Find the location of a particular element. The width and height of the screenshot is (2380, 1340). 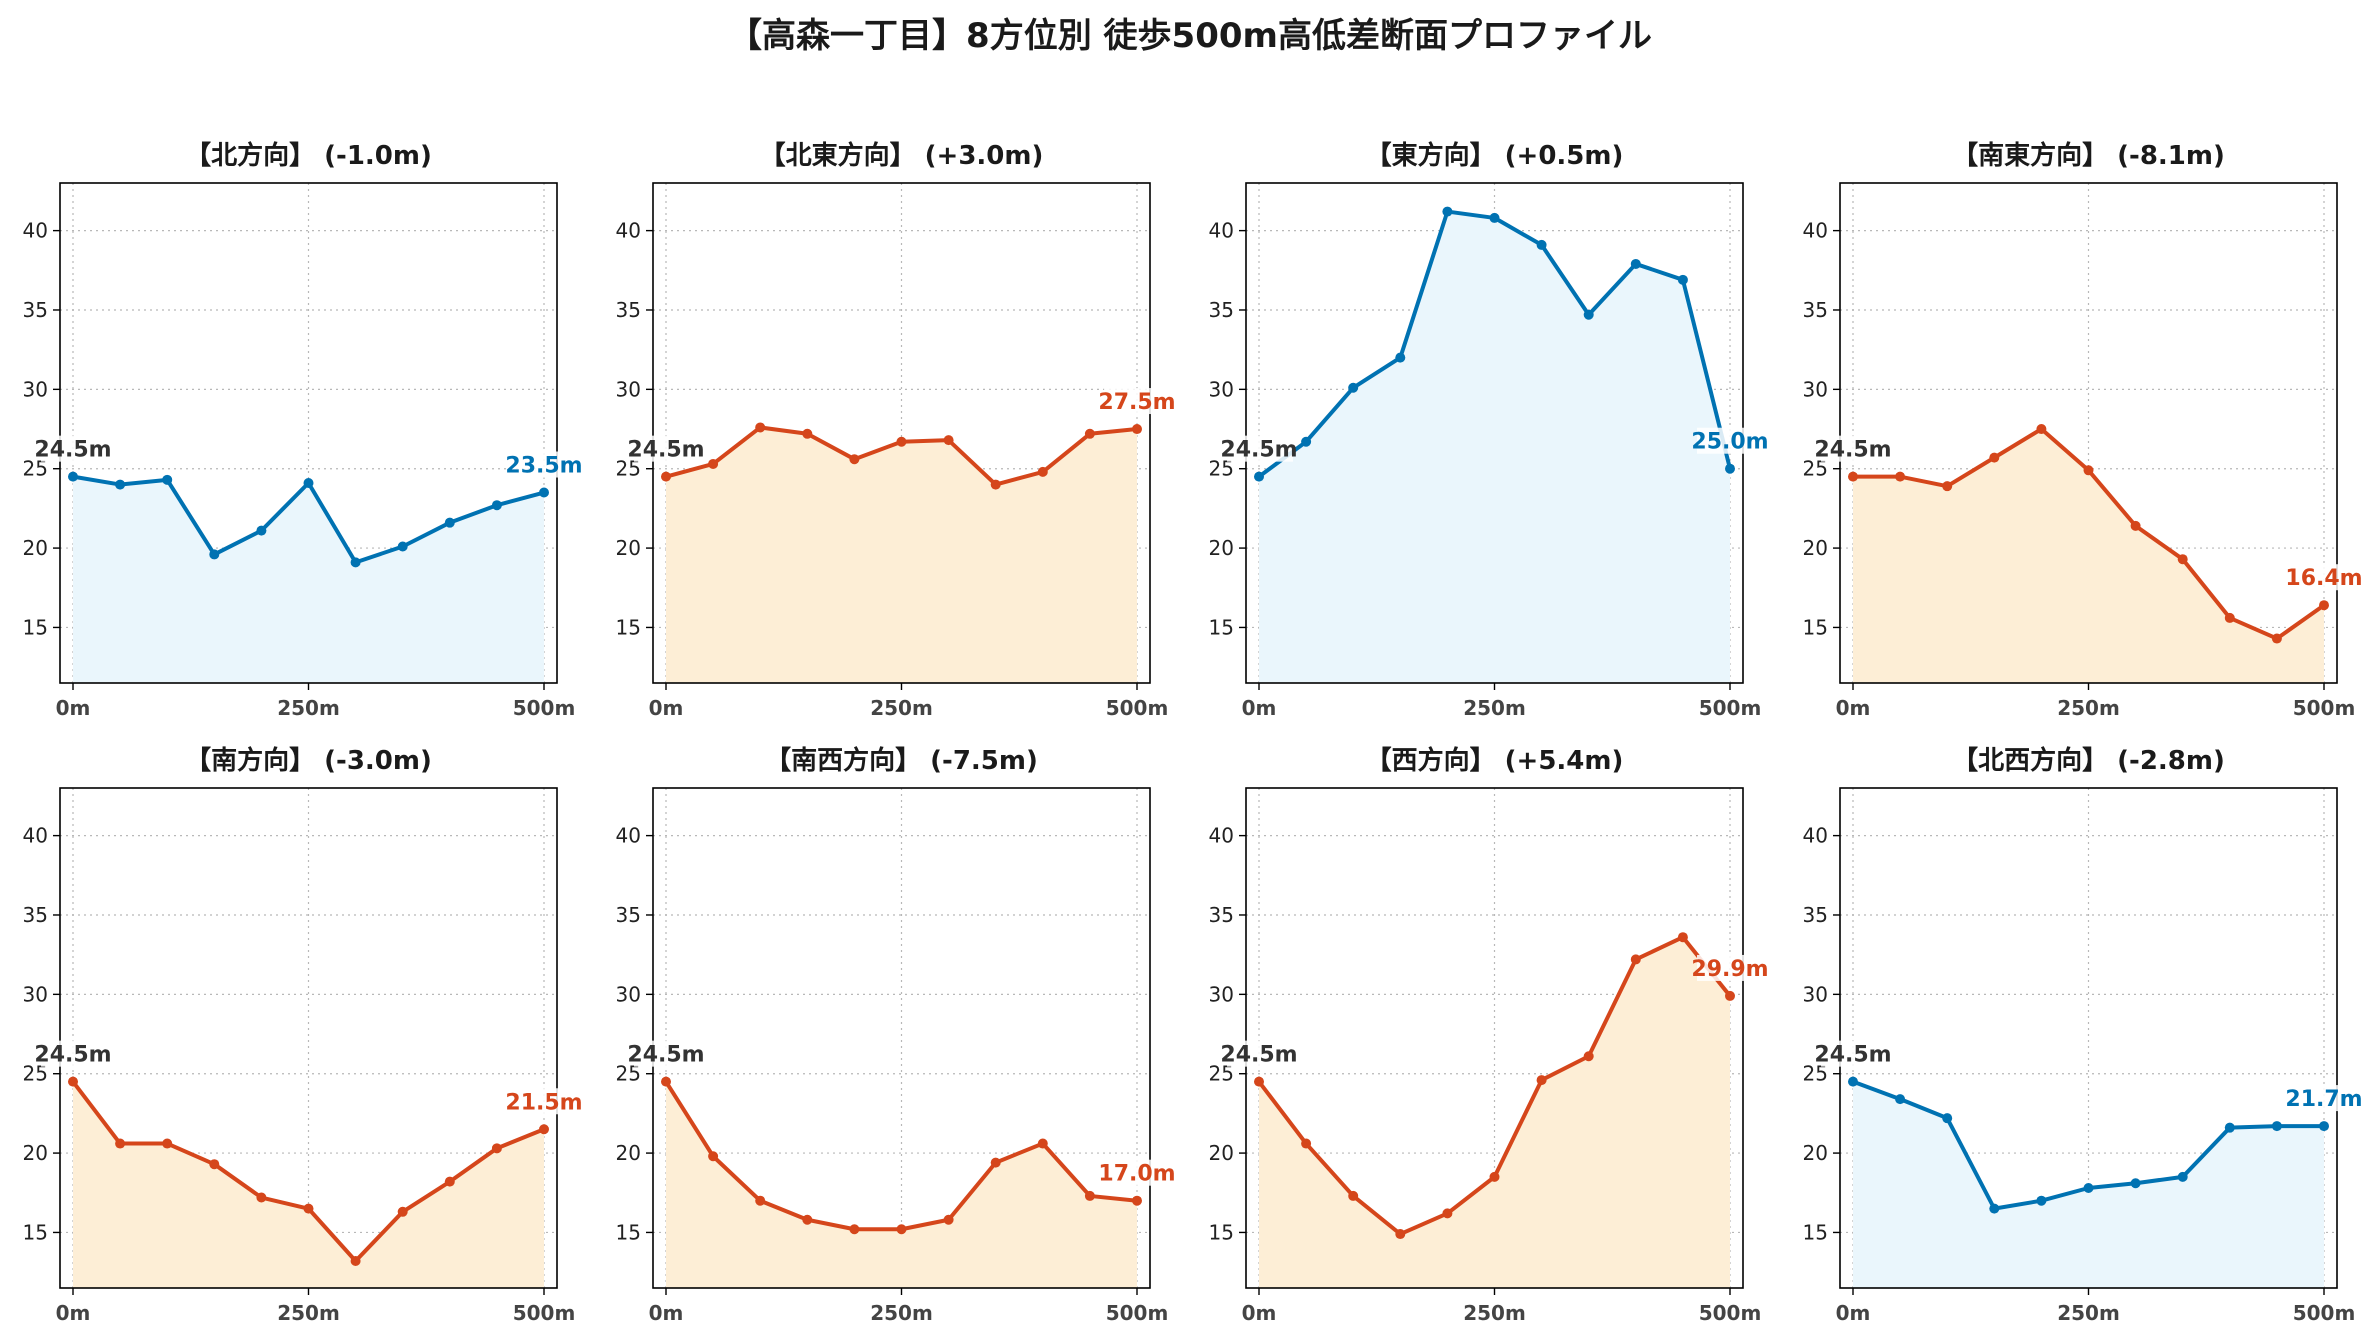

panel-title: 【南東方向】 (-8.1m) is located at coordinates (2088, 155).